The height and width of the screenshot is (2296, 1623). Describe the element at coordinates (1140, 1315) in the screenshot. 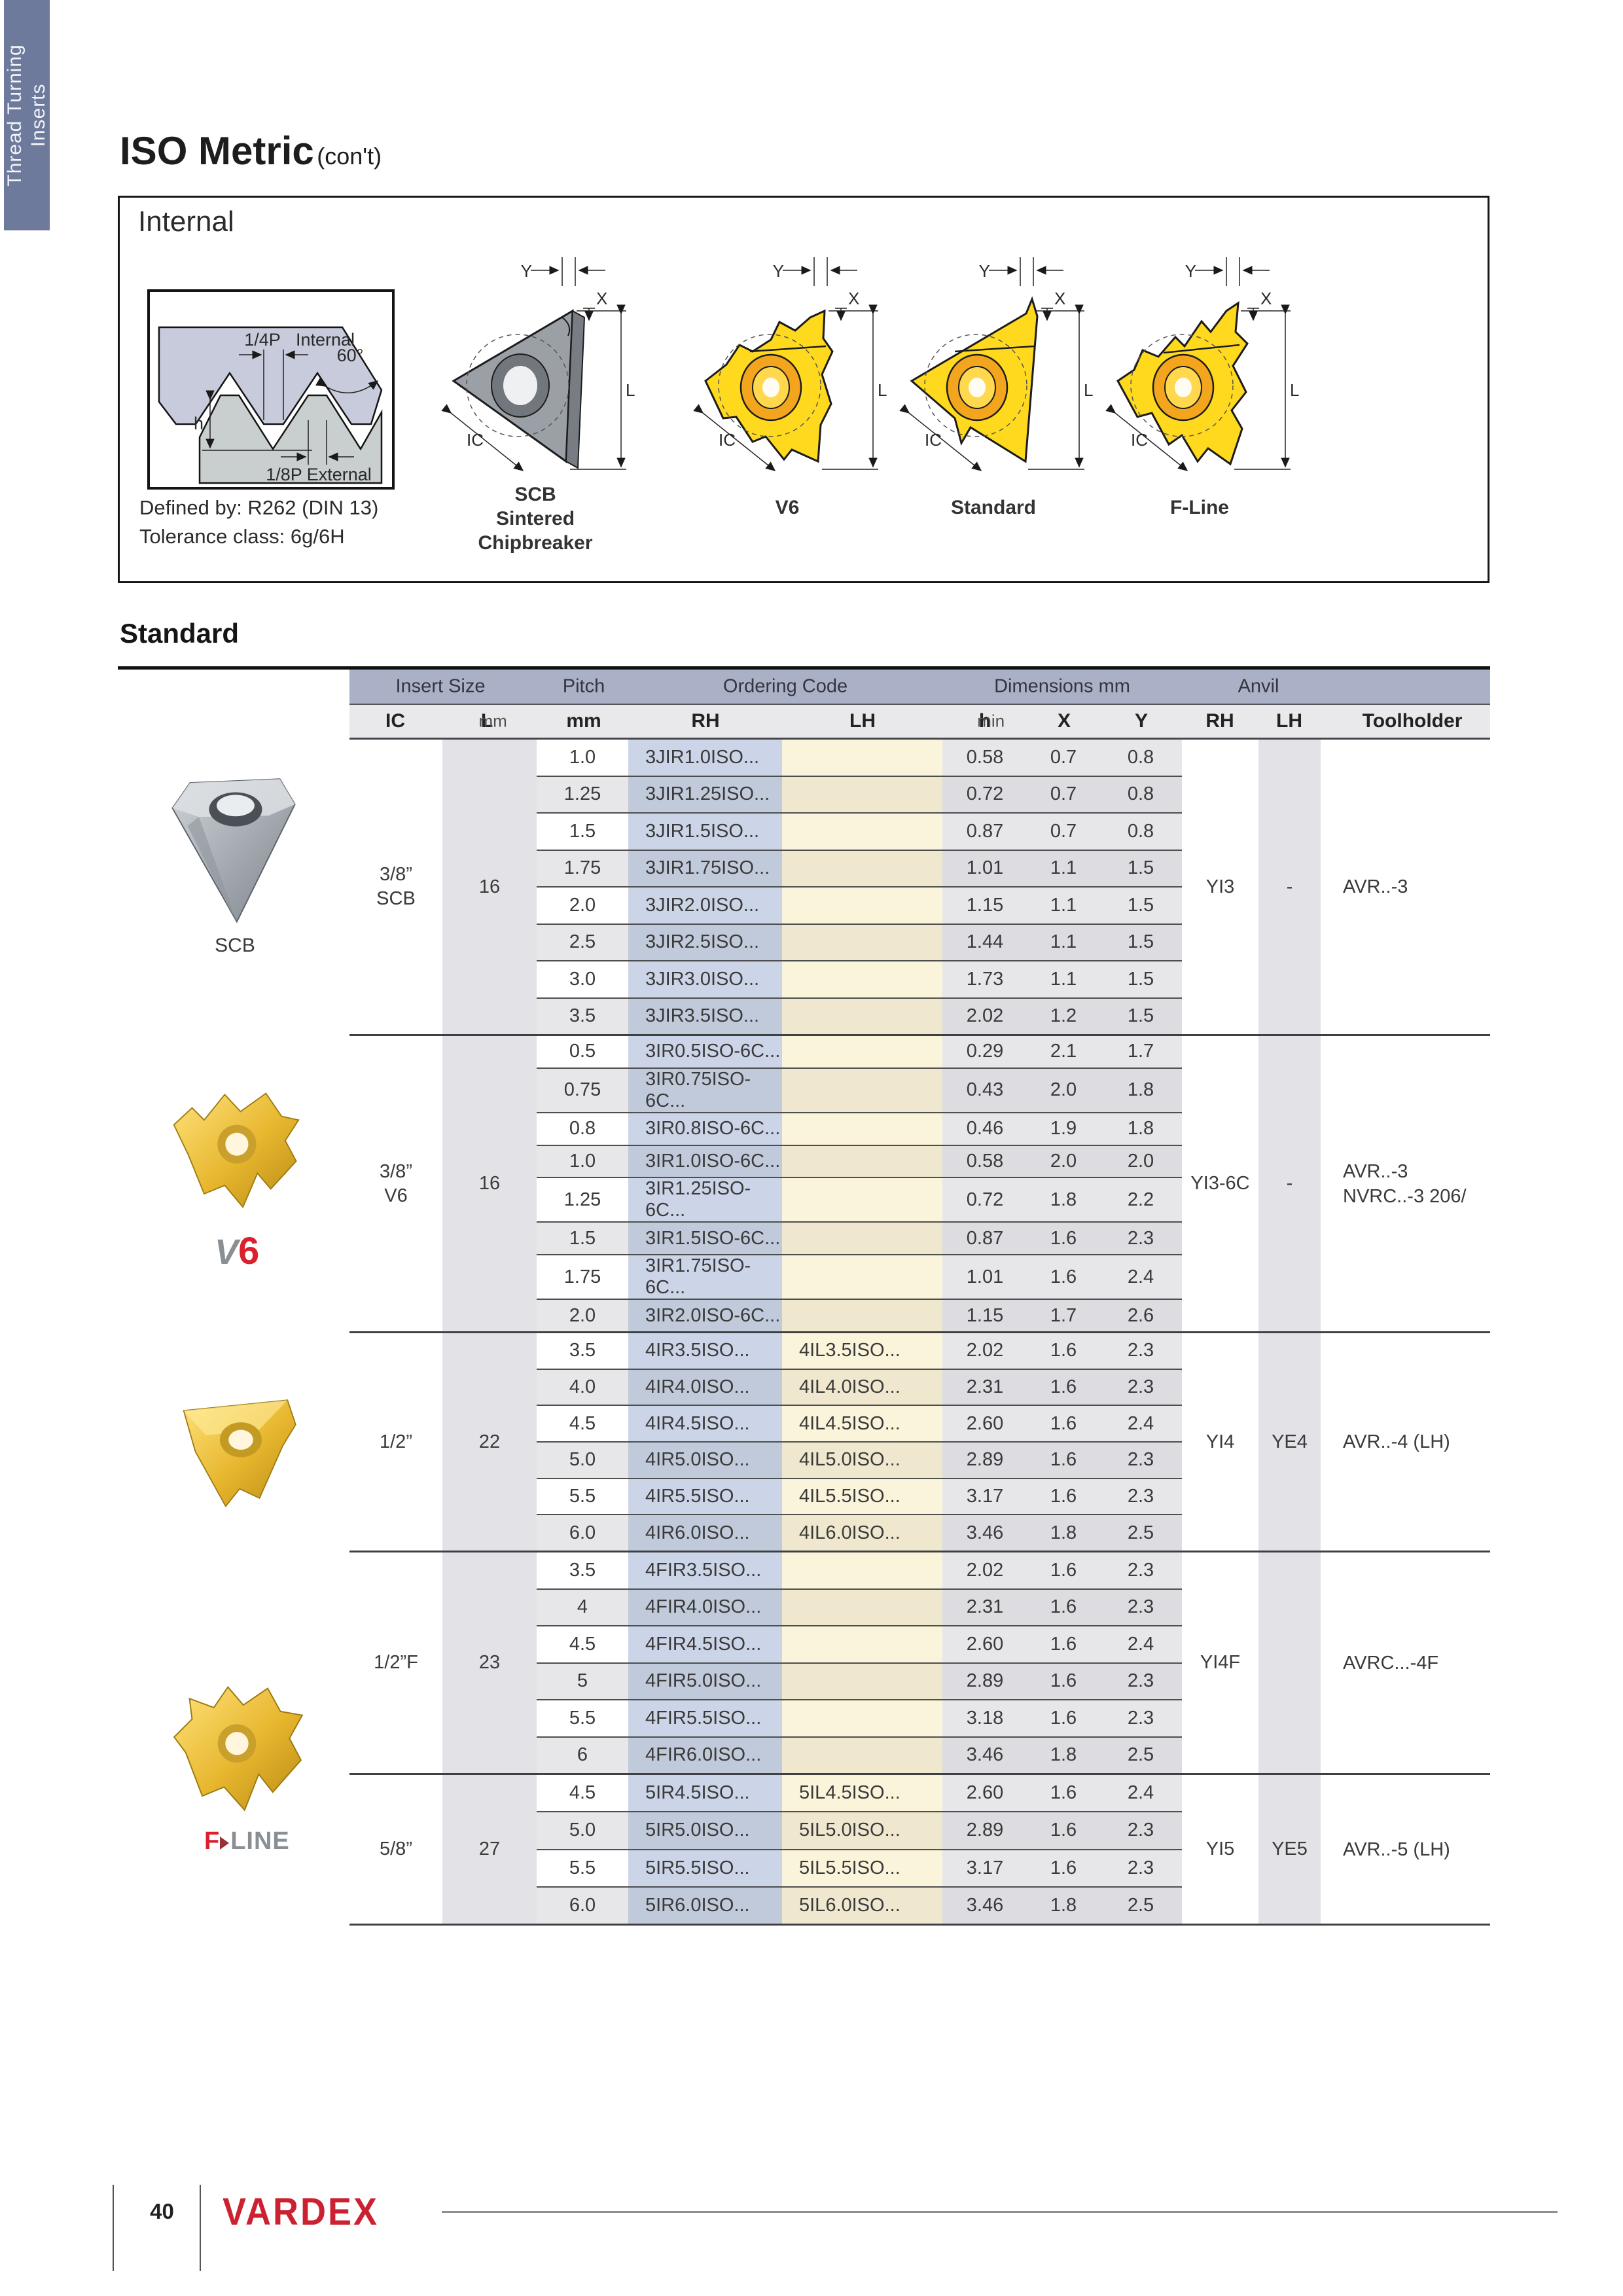

I see `y-cell: 2.6` at that location.